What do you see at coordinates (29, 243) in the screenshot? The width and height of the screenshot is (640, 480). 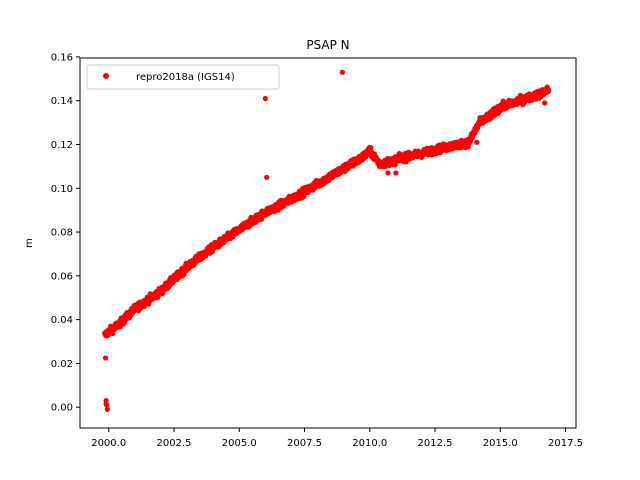 I see `y-axis-label: m` at bounding box center [29, 243].